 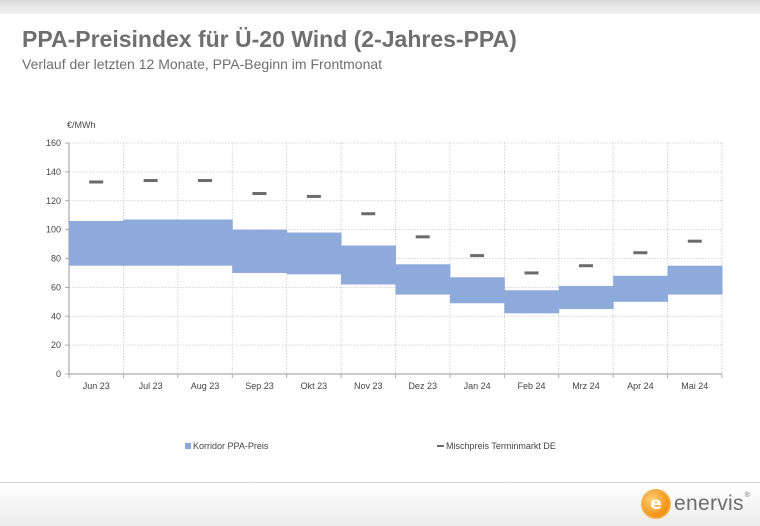 What do you see at coordinates (259, 386) in the screenshot?
I see `x-tick-label: Sep 23` at bounding box center [259, 386].